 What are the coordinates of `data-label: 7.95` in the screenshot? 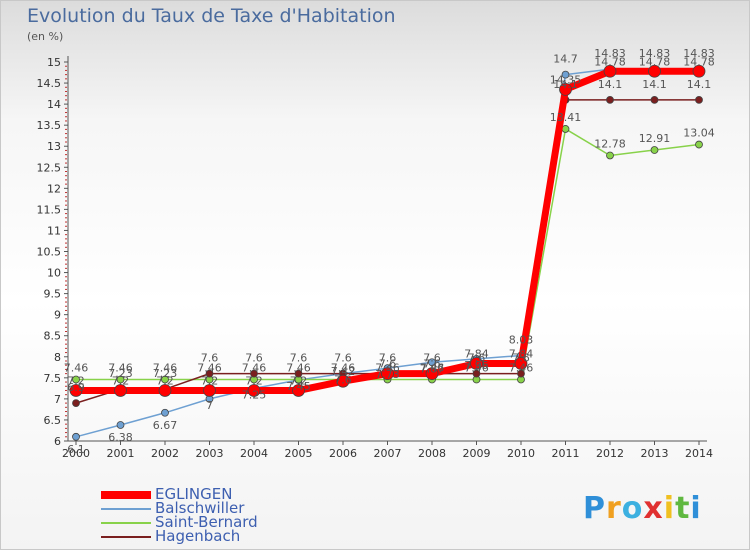 It's located at (476, 365).